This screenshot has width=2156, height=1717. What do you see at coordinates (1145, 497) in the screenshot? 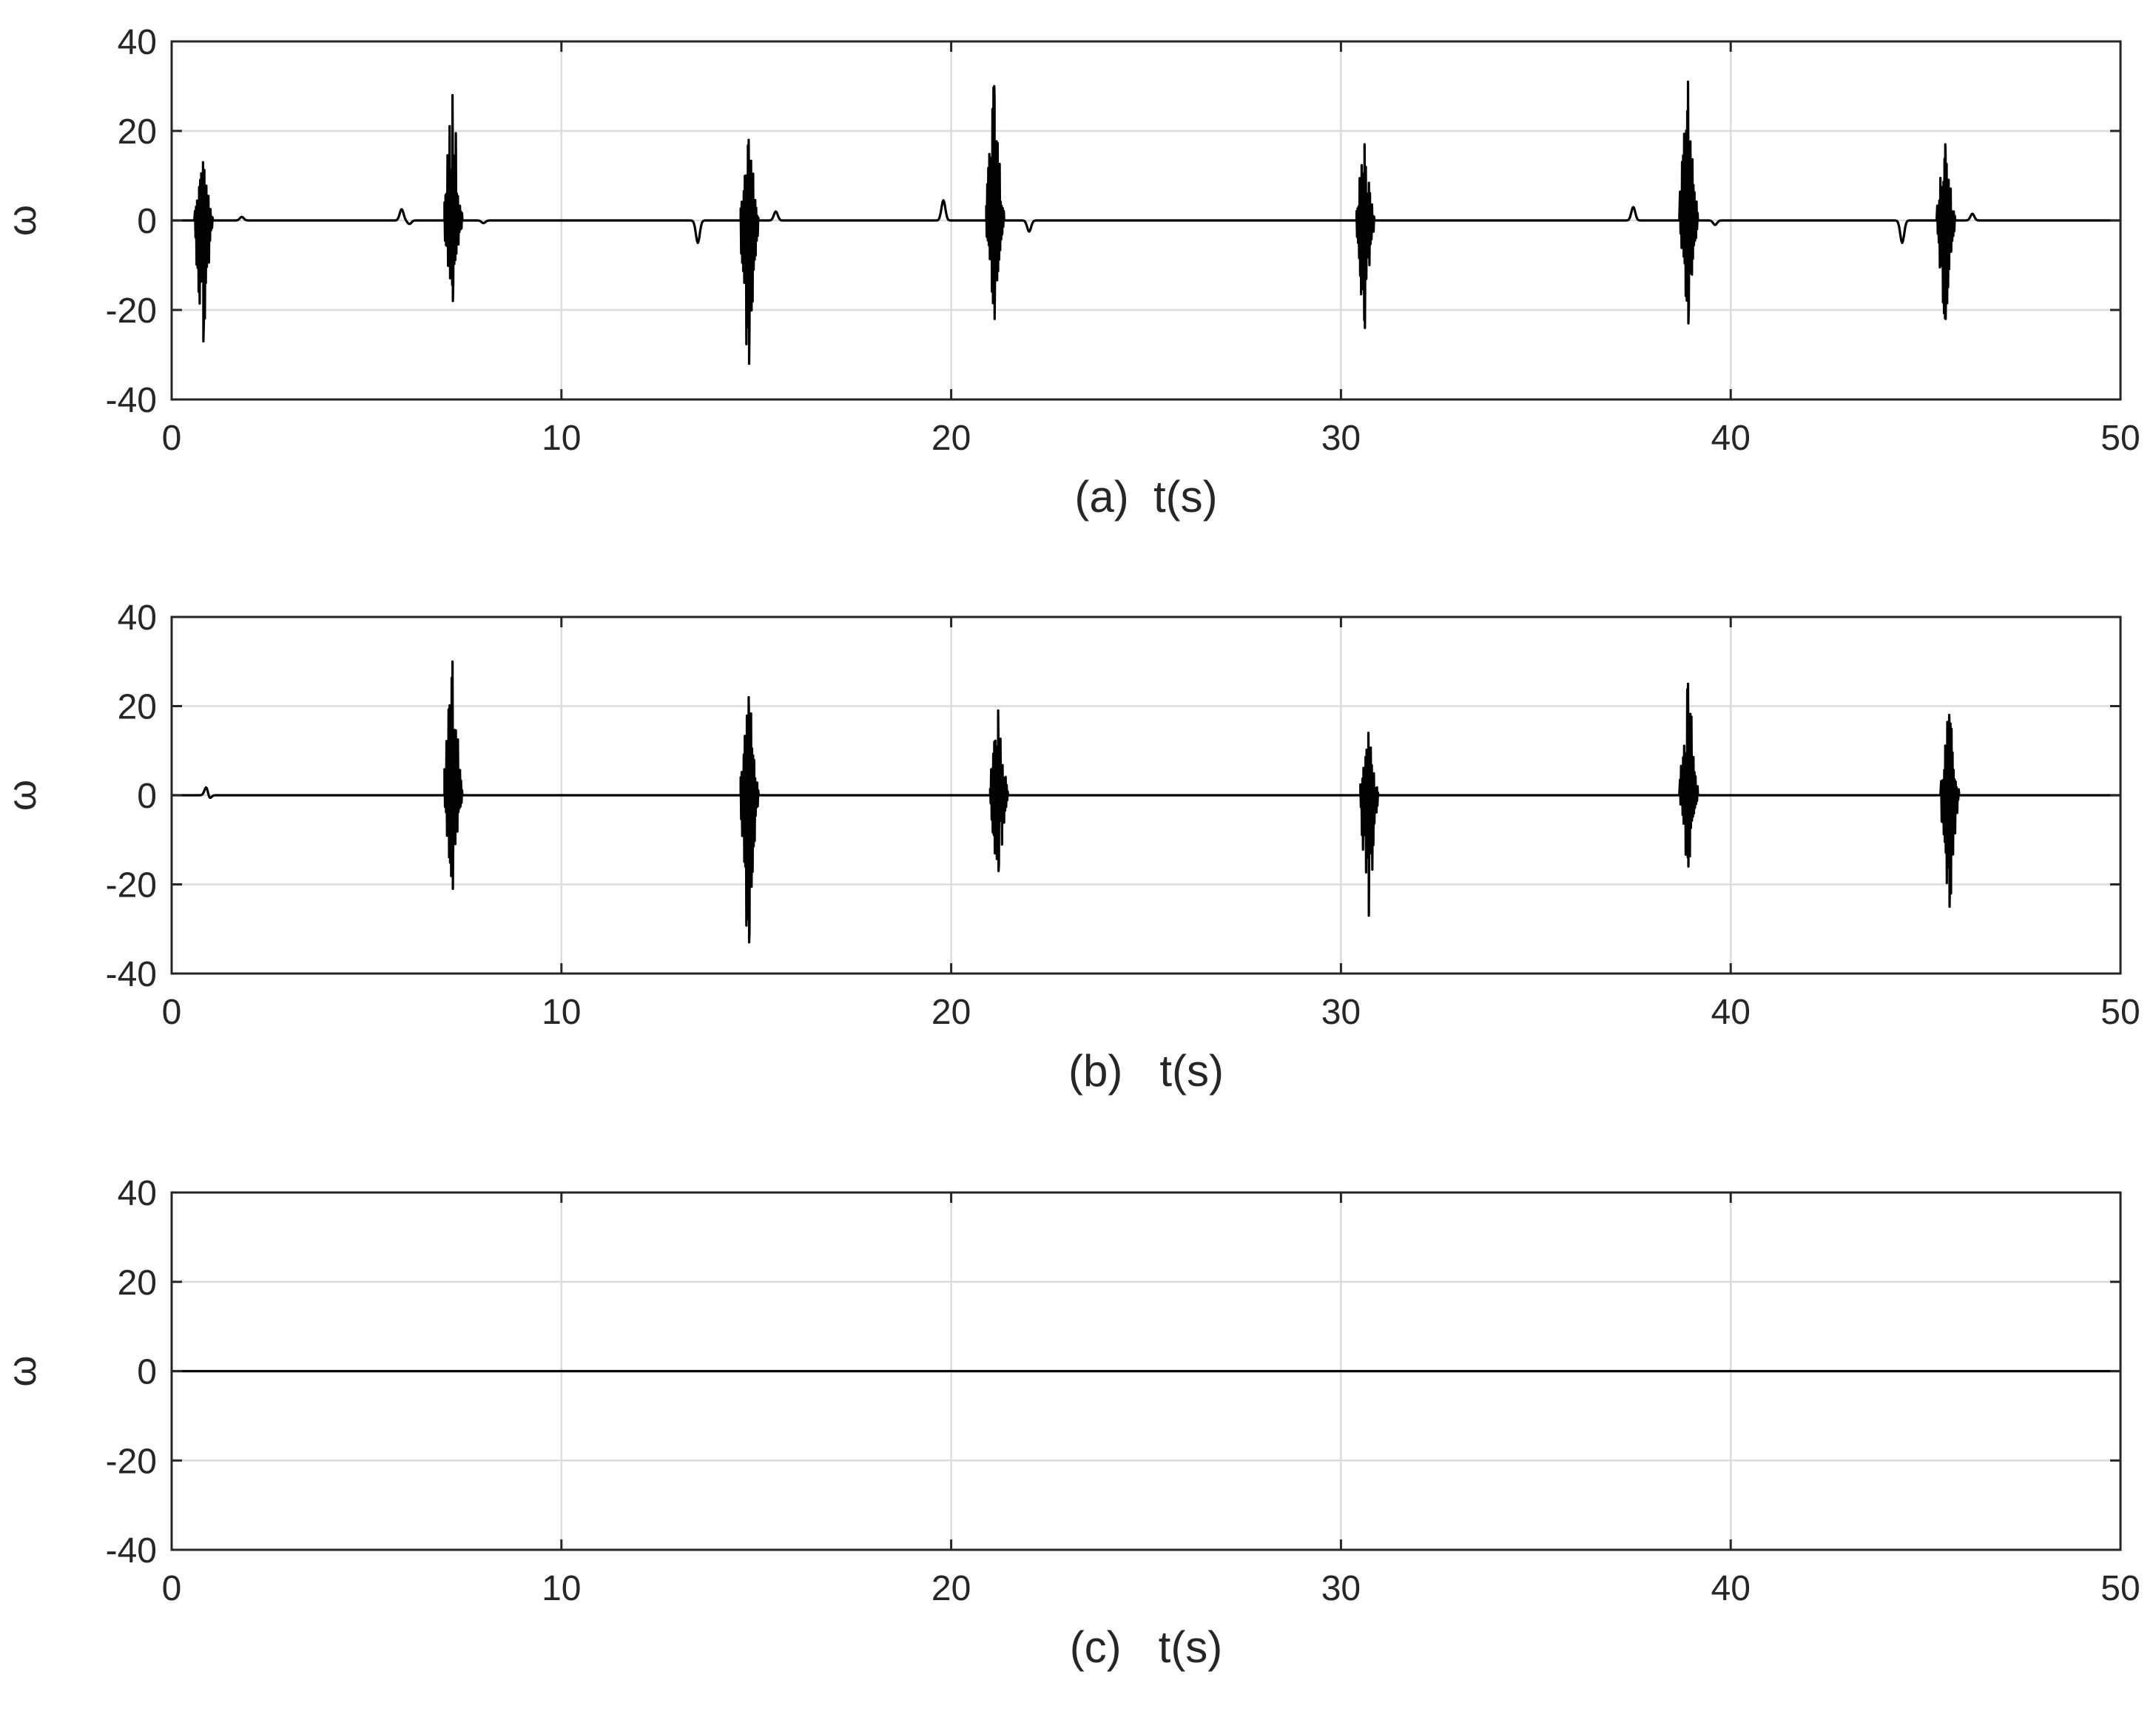
I see `x-axis-label: (a) t(s)` at bounding box center [1145, 497].